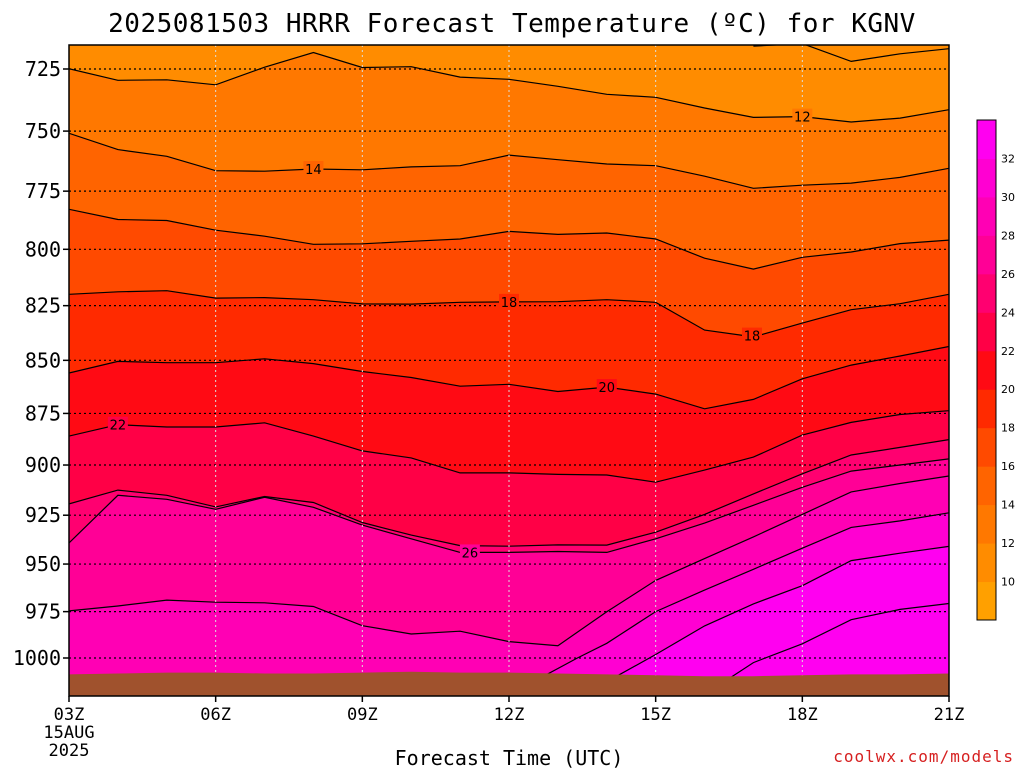  I want to click on colorbar-tick-label: 24, so click(1008, 312).